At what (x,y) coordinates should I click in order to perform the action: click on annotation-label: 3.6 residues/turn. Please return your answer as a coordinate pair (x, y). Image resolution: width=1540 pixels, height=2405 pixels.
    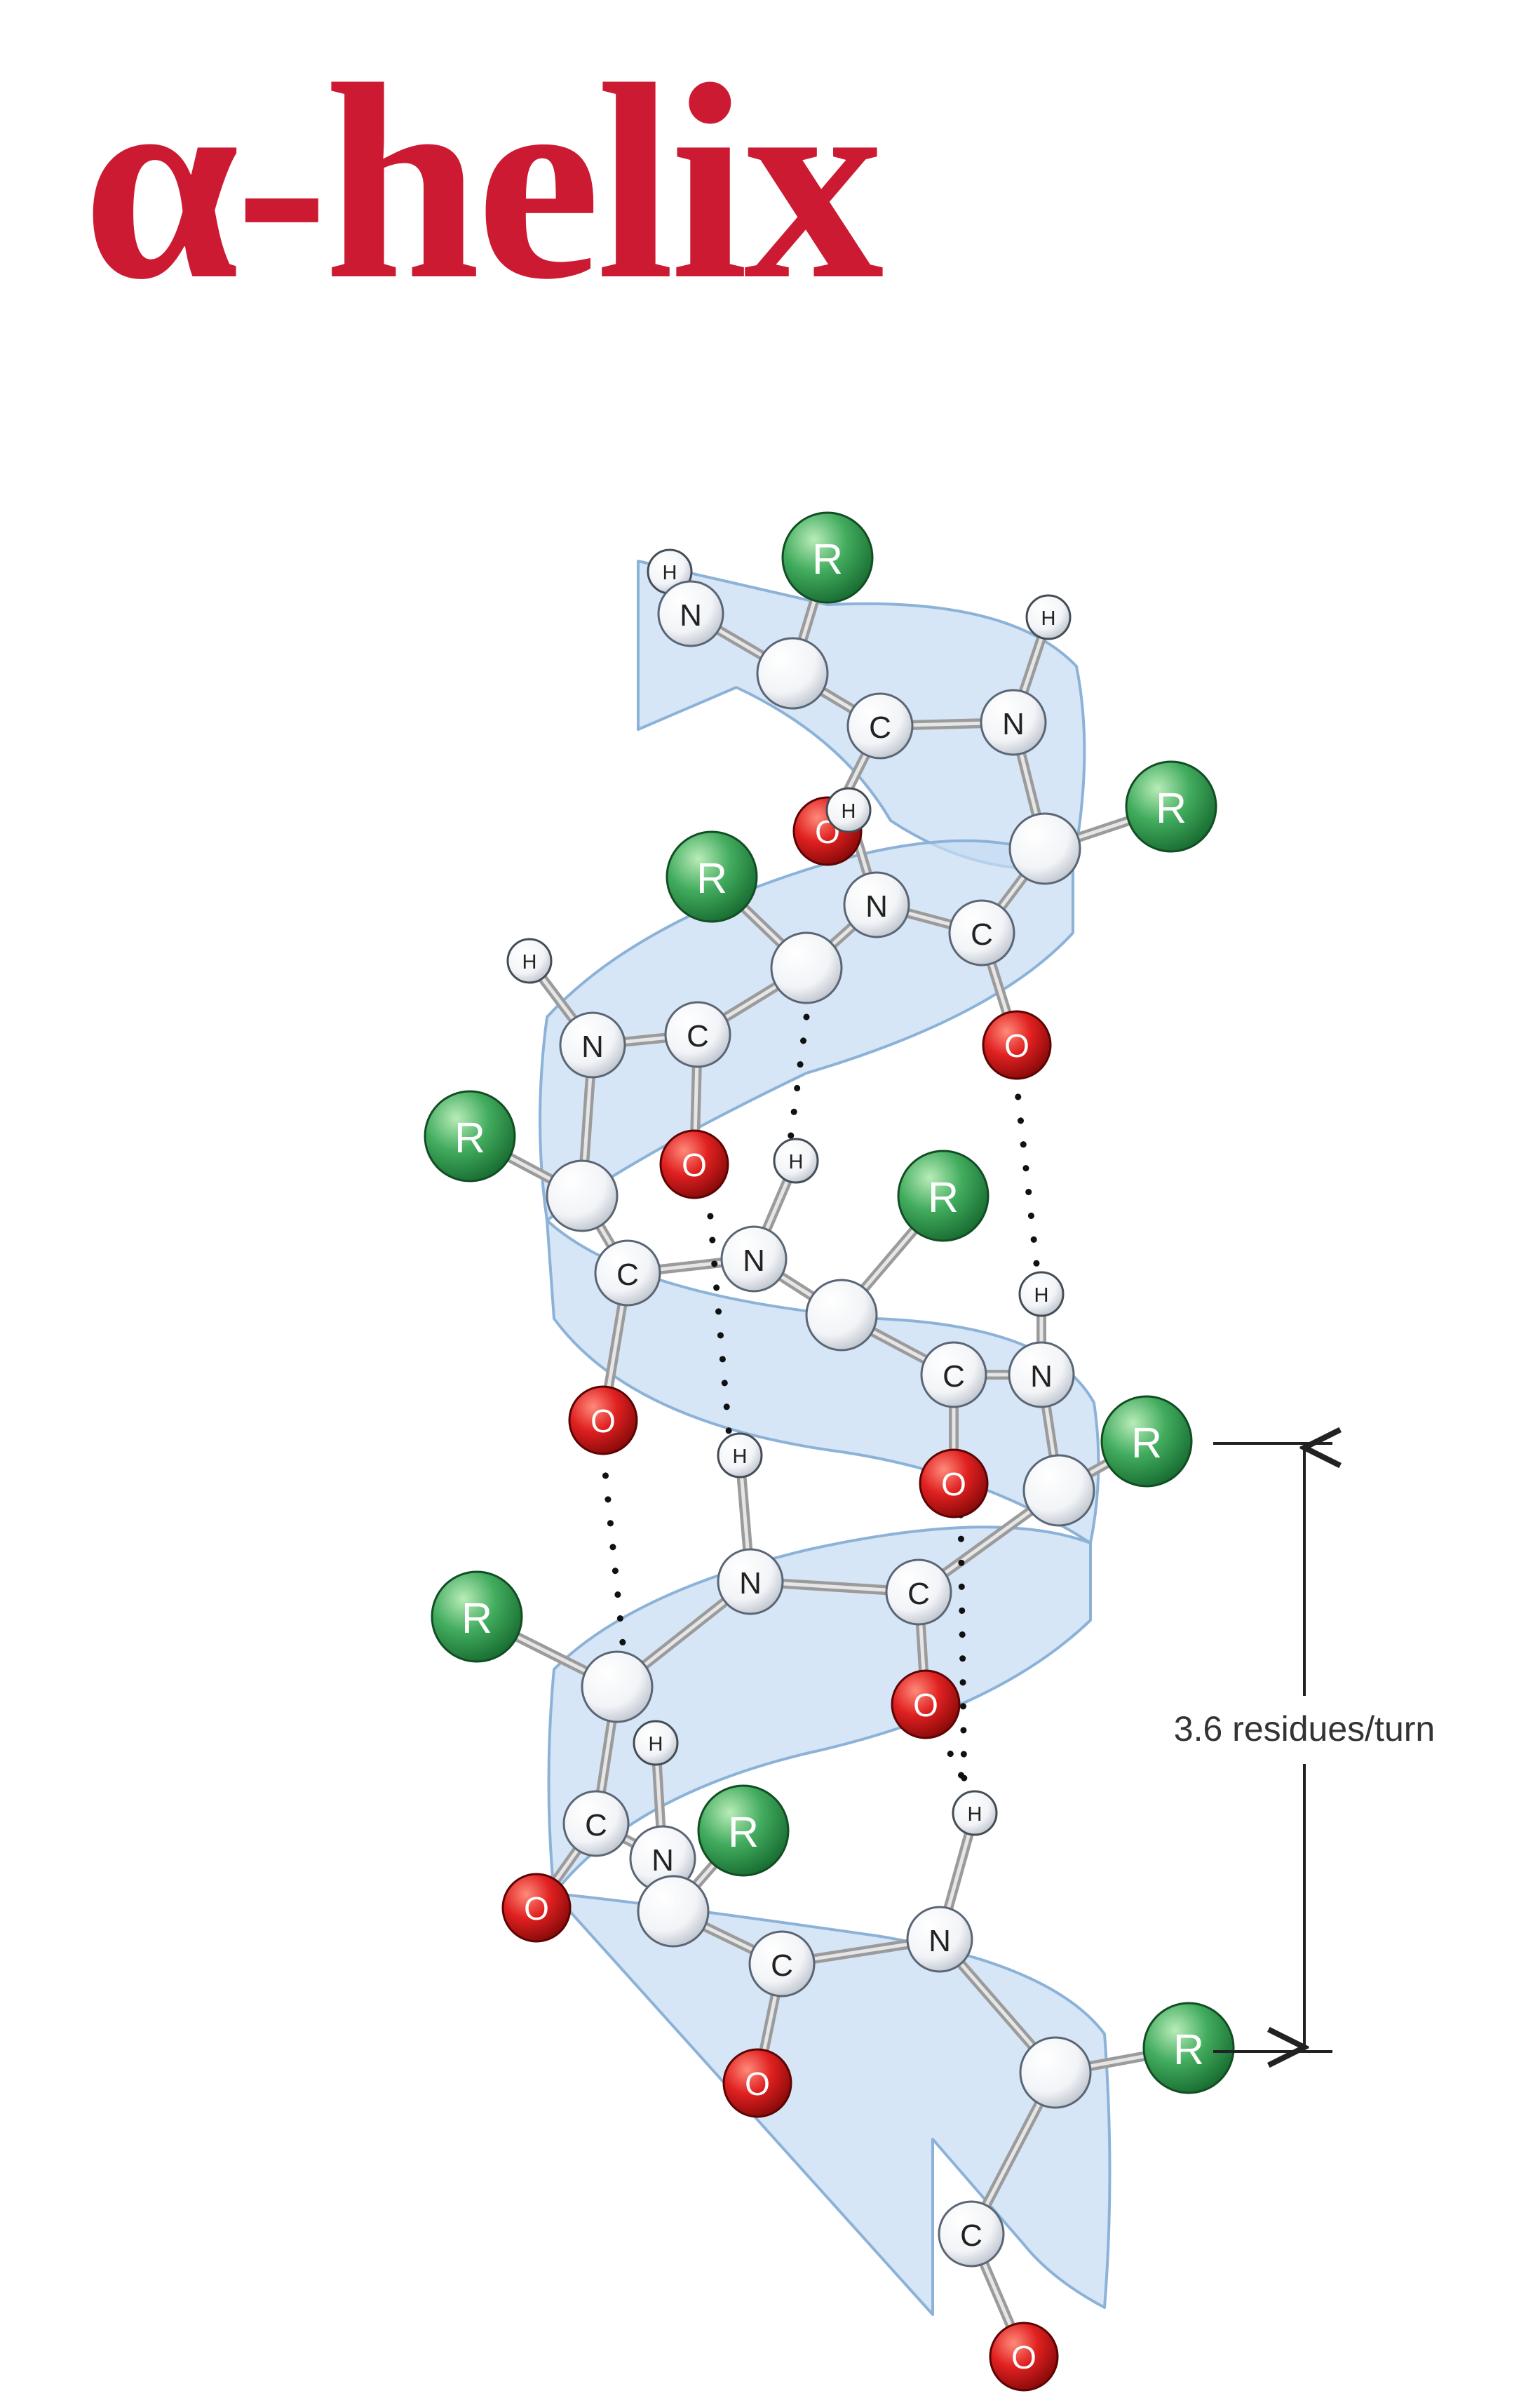
    Looking at the image, I should click on (1304, 1729).